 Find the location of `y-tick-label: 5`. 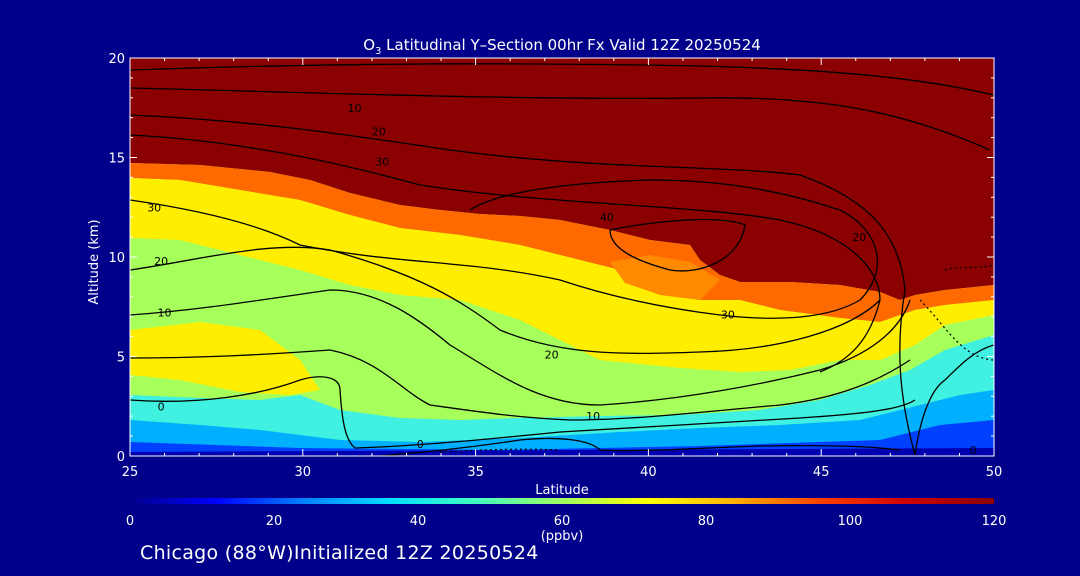

y-tick-label: 5 is located at coordinates (121, 358).